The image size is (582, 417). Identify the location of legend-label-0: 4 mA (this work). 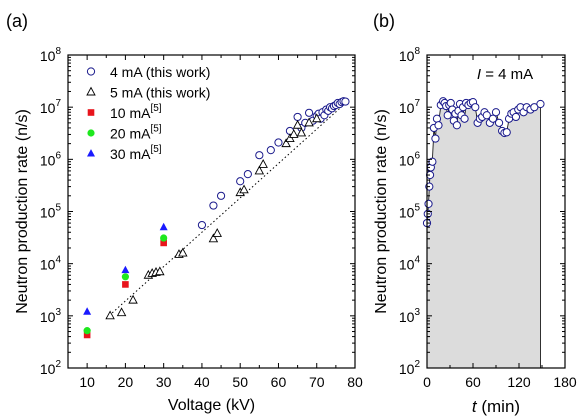
(160, 72).